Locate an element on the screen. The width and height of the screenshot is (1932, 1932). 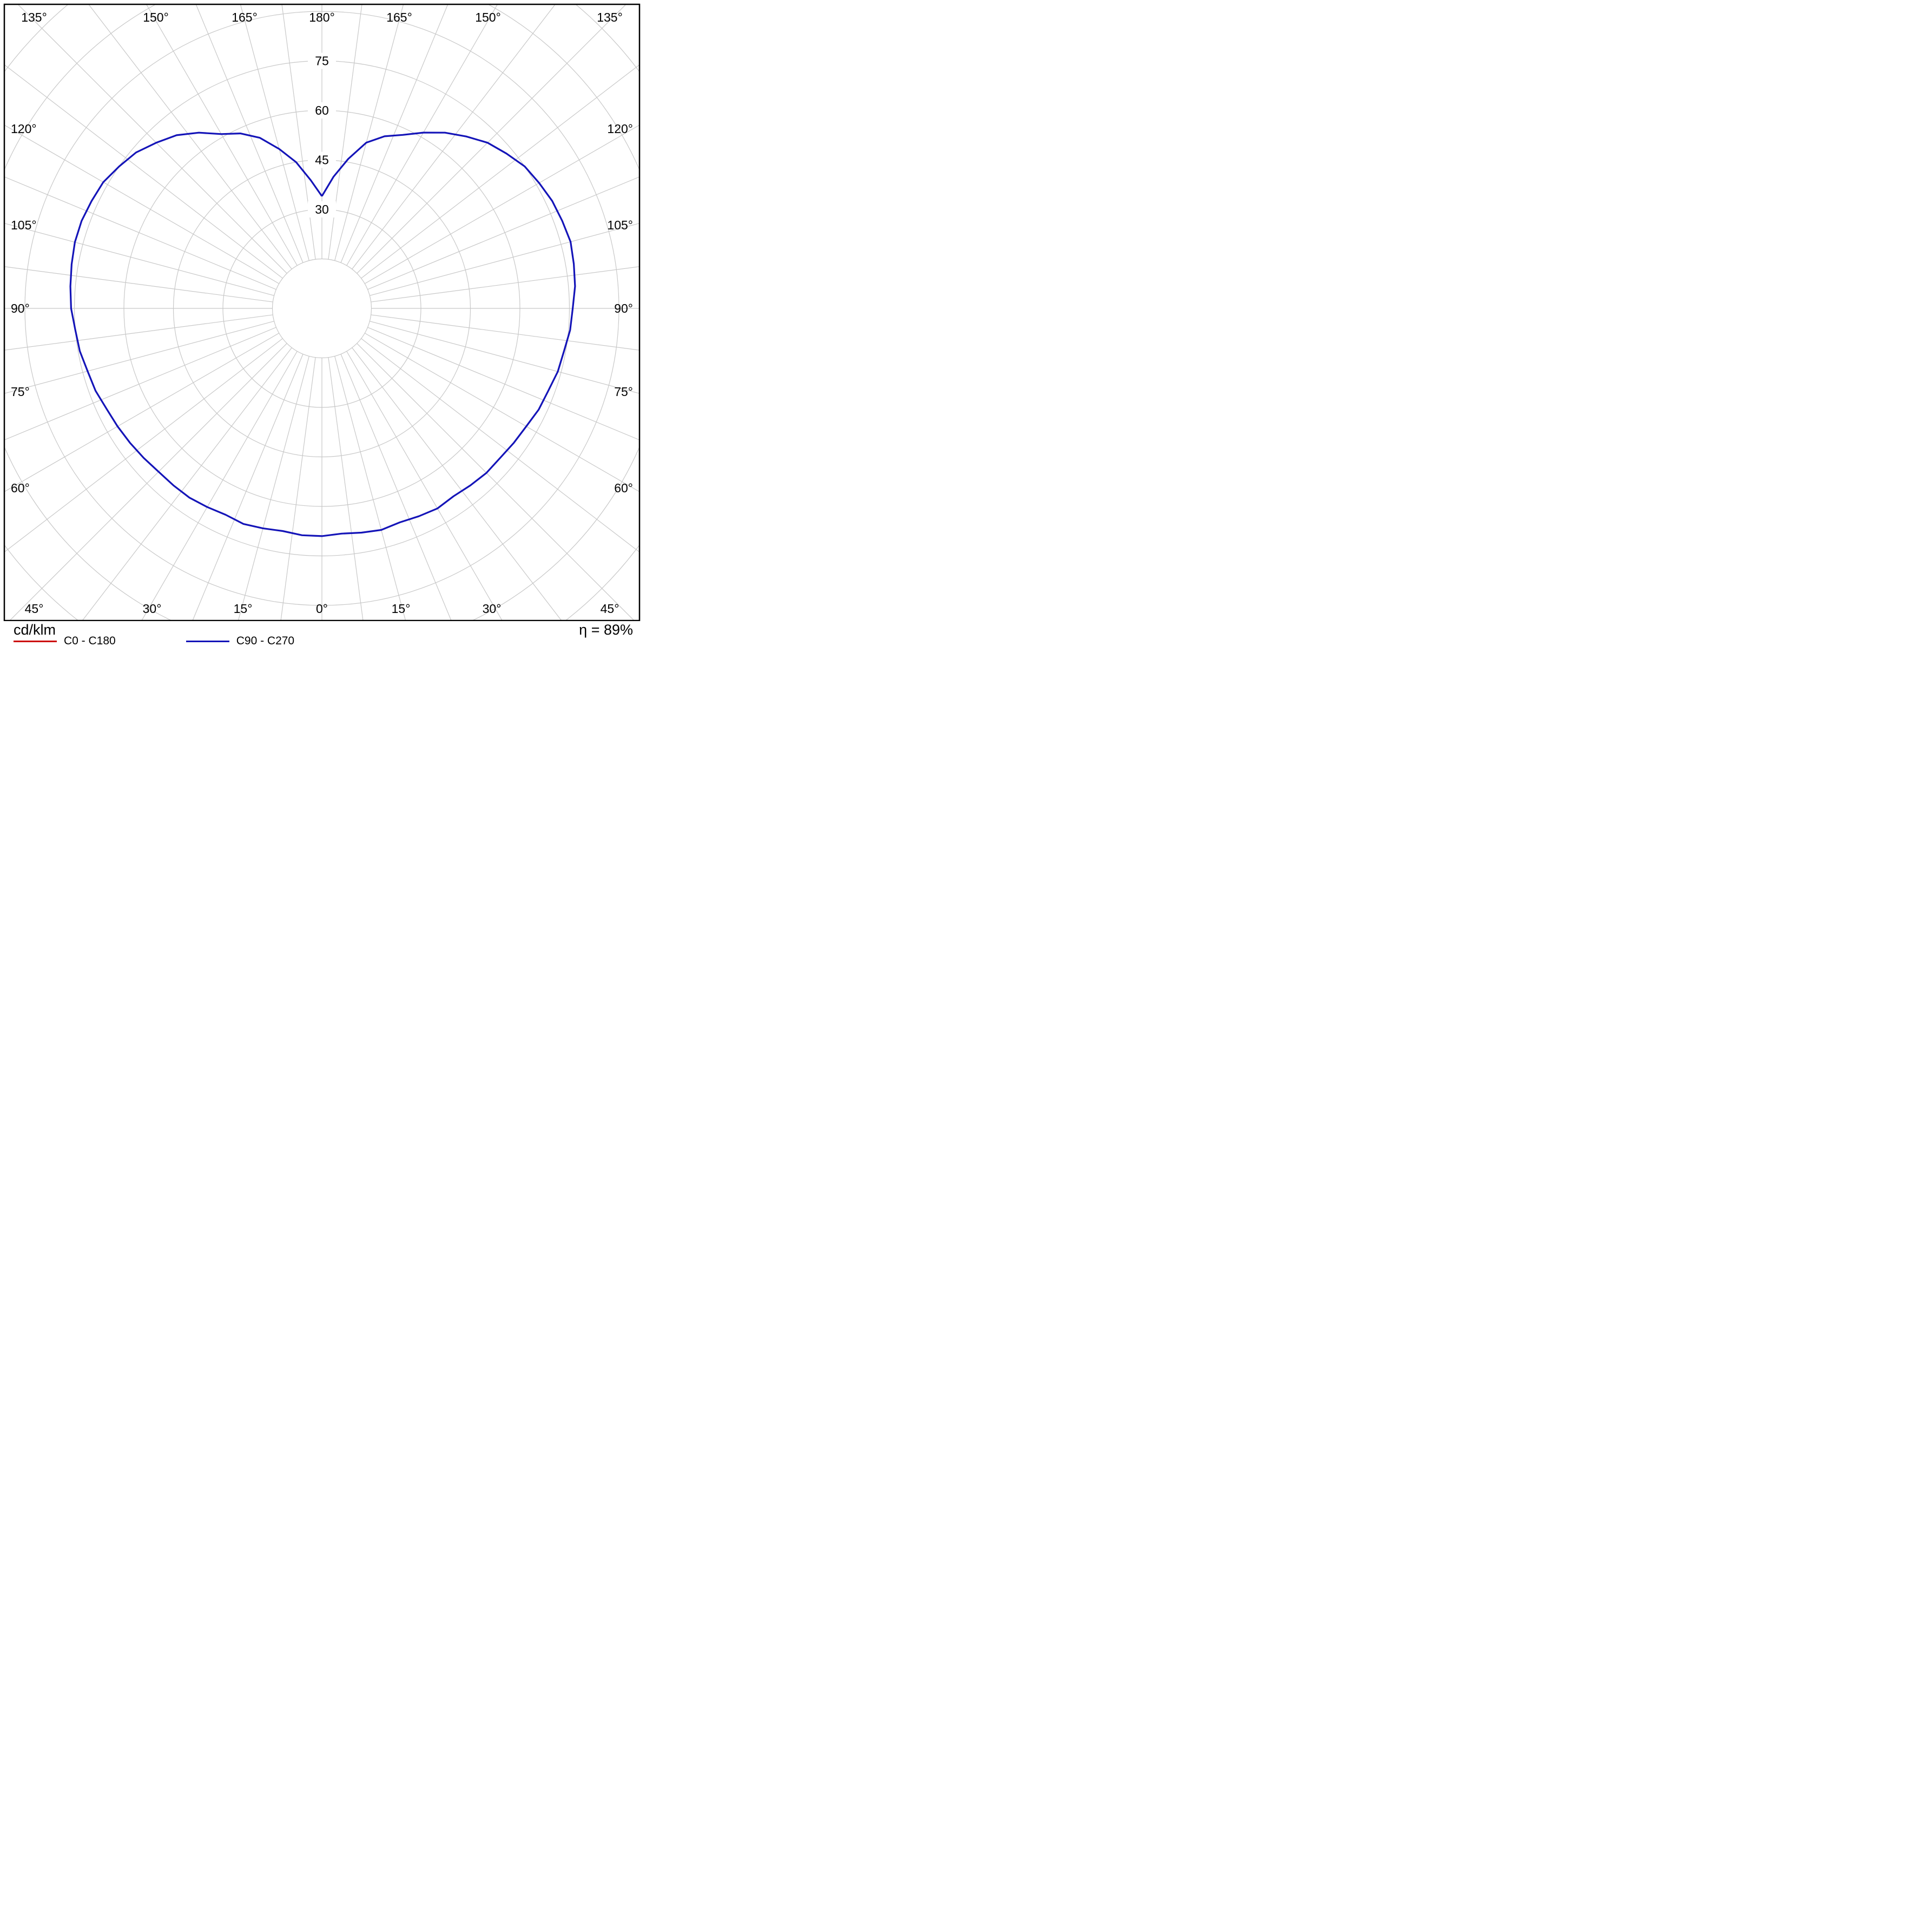
radial-tick-label: 45 is located at coordinates (322, 160).